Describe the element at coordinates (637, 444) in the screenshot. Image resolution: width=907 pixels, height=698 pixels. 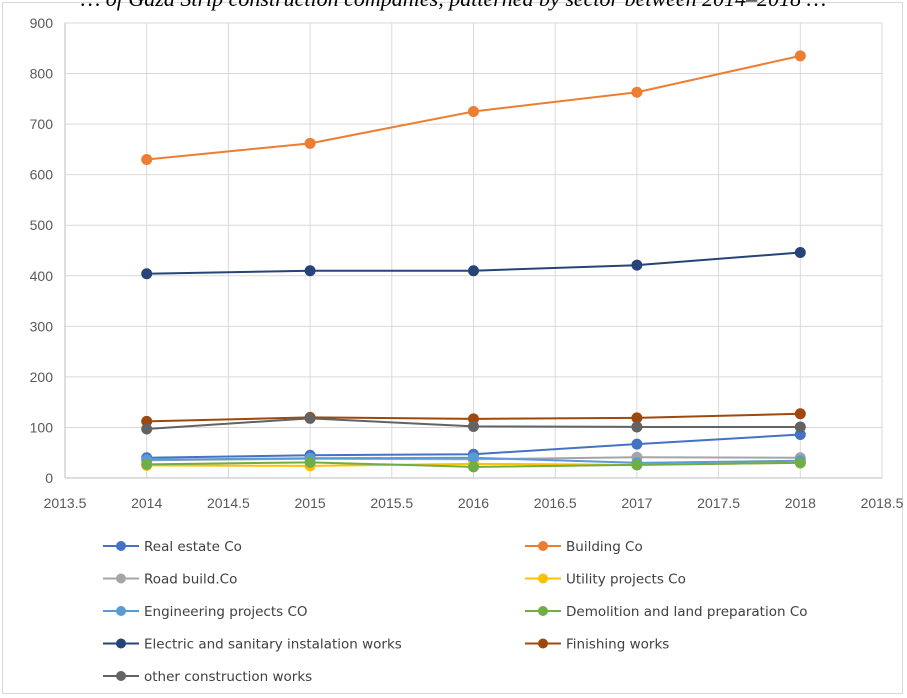
I see `data-point-real-estate-co` at that location.